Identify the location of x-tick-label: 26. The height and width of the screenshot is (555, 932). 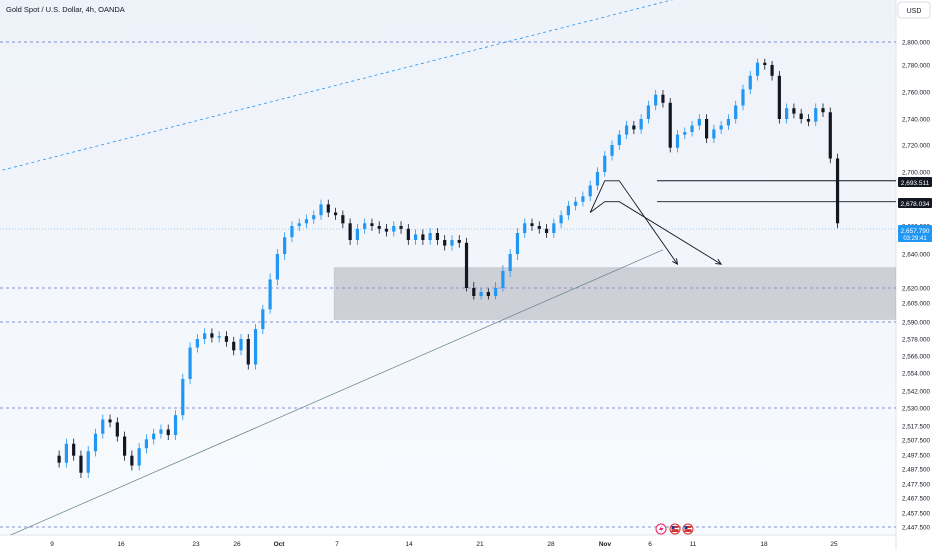
(237, 544).